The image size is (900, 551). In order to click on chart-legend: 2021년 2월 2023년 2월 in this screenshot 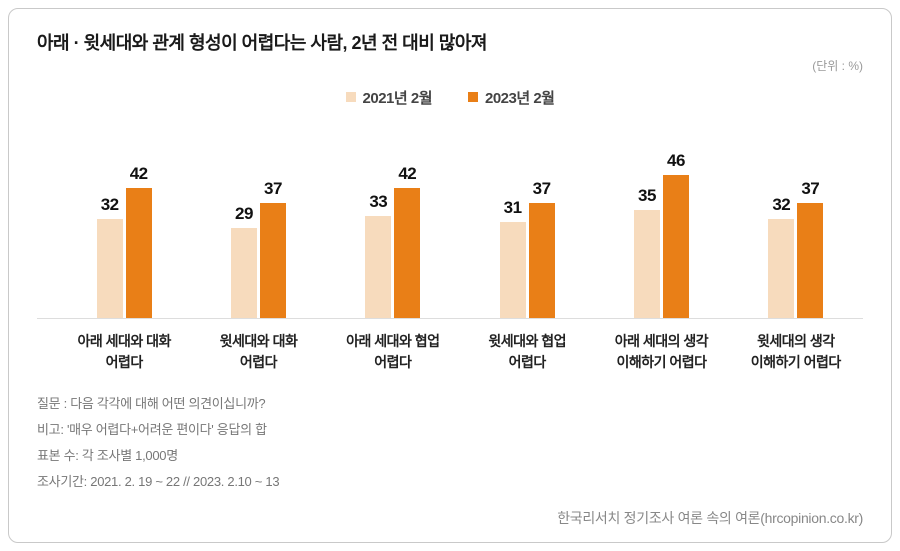, I will do `click(450, 97)`.